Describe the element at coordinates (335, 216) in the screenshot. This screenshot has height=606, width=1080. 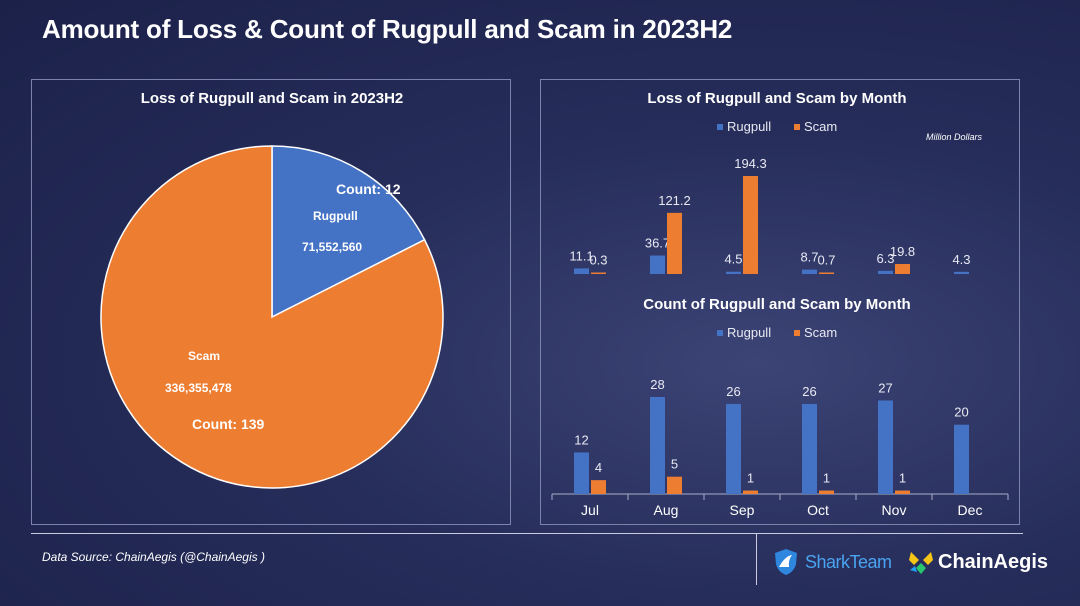
I see `rugpull-name-label: Rugpull` at that location.